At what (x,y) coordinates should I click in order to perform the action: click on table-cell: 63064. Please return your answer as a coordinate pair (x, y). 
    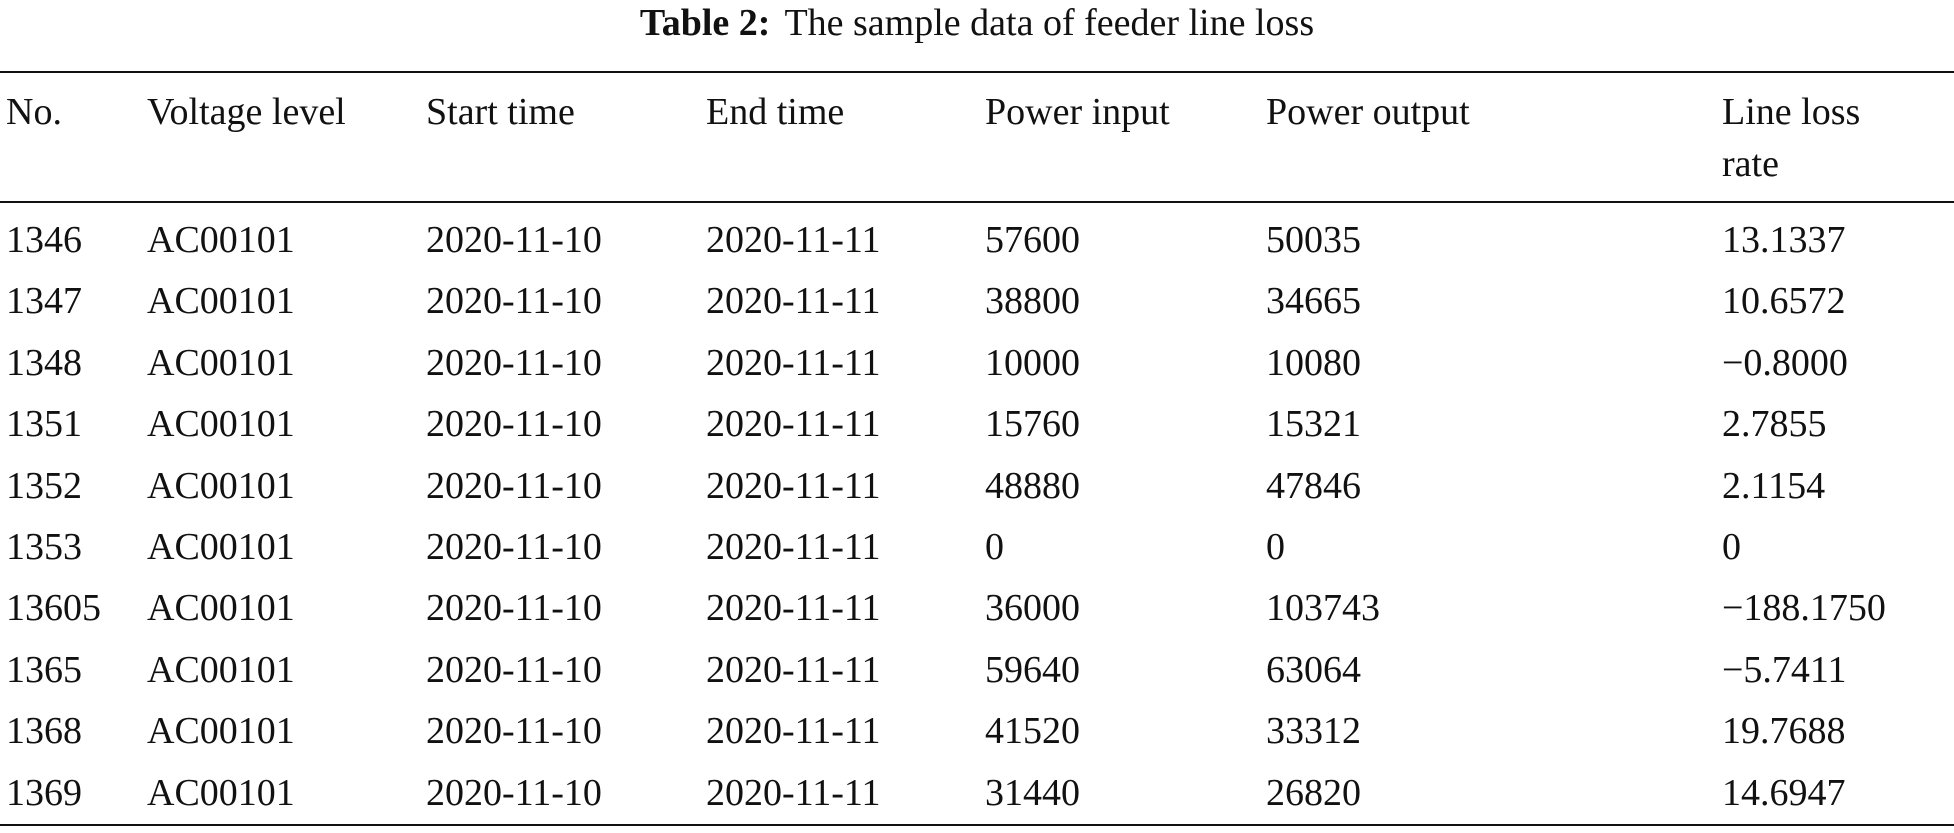
    Looking at the image, I should click on (1313, 669).